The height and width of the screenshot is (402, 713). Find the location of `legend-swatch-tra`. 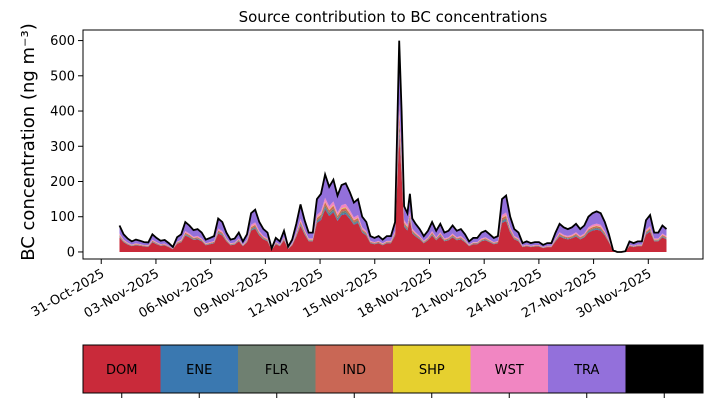

legend-swatch-tra is located at coordinates (587, 369).